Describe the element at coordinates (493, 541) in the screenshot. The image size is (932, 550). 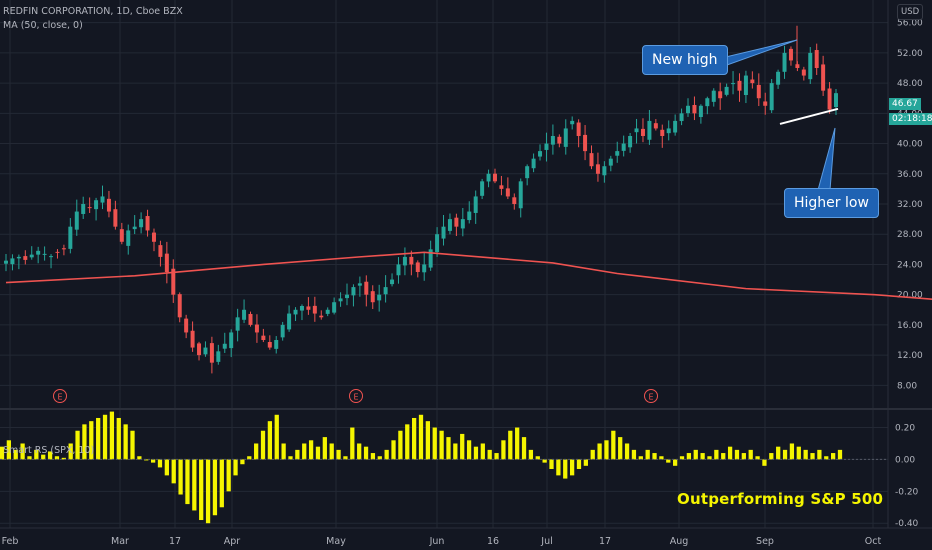
I see `time-axis-label: 16` at that location.